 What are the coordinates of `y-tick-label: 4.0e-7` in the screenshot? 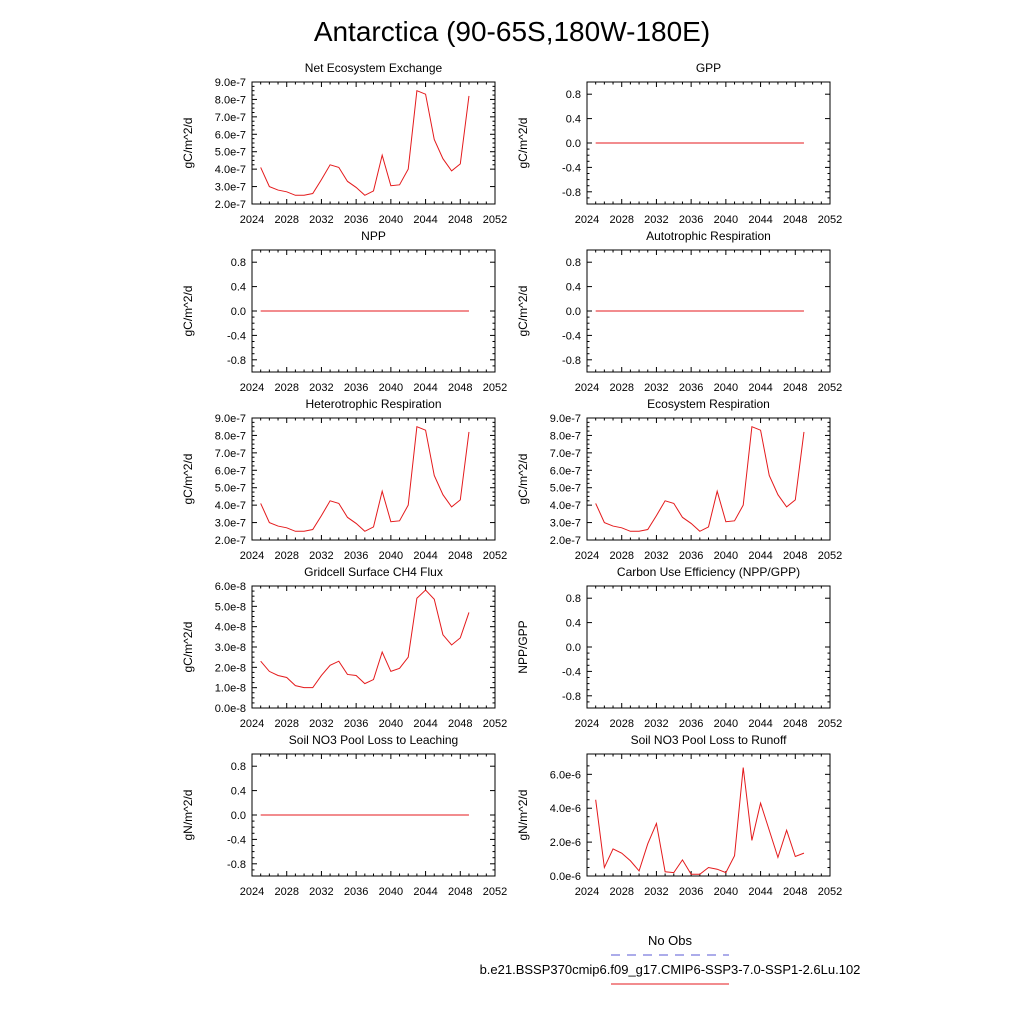 It's located at (230, 506).